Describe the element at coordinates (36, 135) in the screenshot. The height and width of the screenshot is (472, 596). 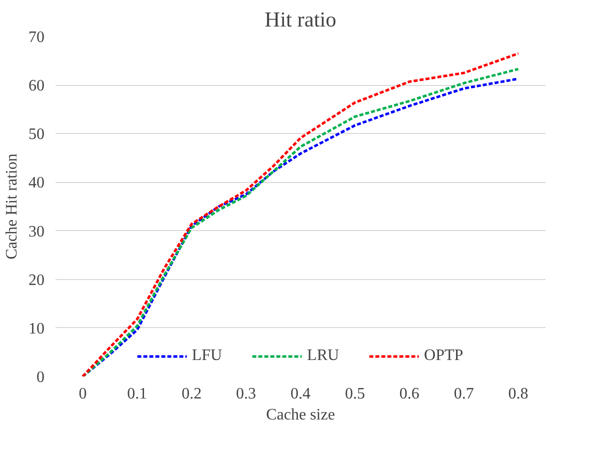
I see `y-tick-label: 50` at that location.